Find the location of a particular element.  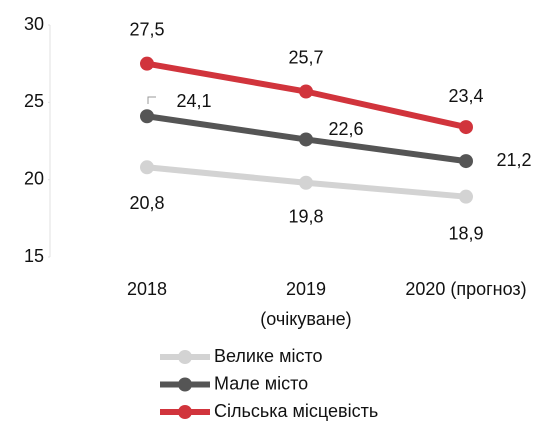

data-label: 23,4 is located at coordinates (465, 96).